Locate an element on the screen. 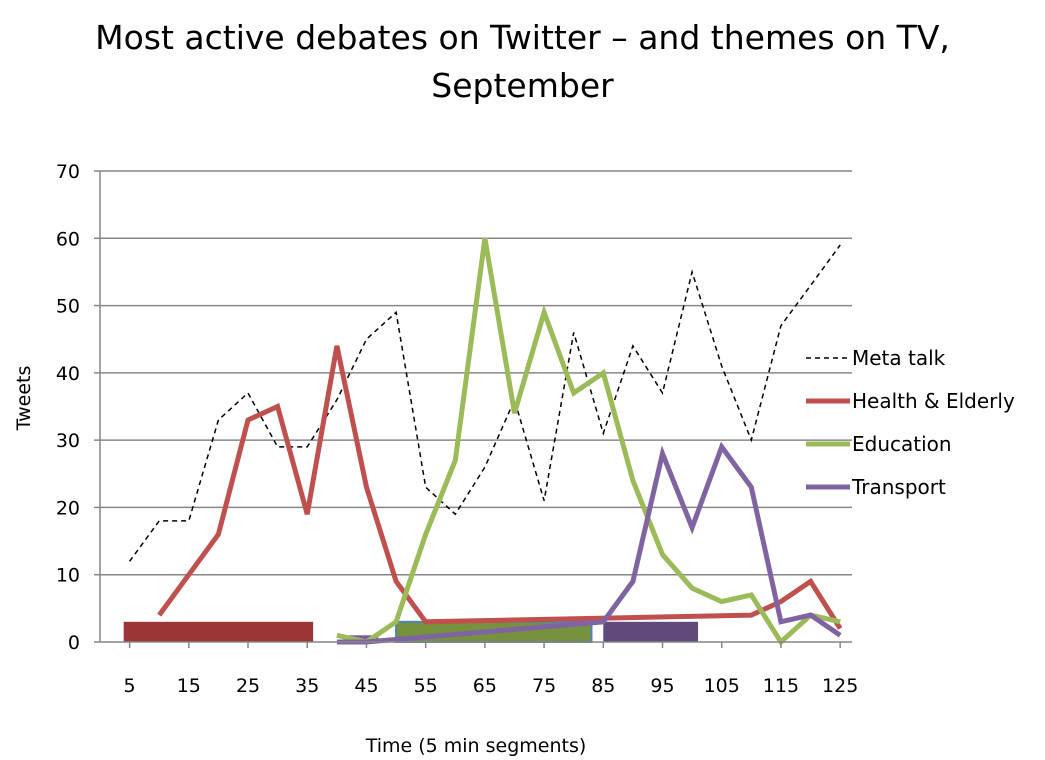  y-tick-label: 10 is located at coordinates (68, 576).